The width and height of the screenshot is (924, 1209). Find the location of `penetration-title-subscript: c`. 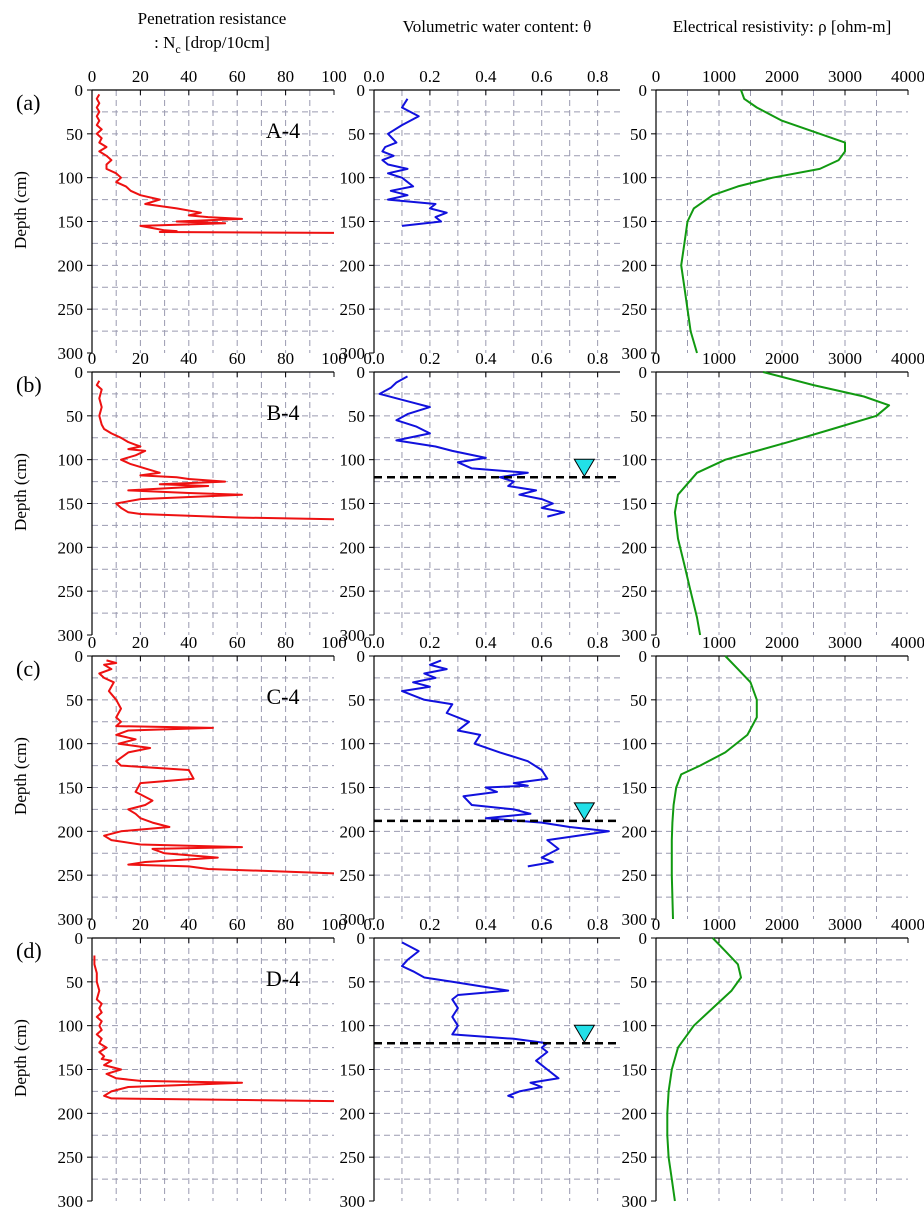

penetration-title-subscript: c is located at coordinates (177, 49).